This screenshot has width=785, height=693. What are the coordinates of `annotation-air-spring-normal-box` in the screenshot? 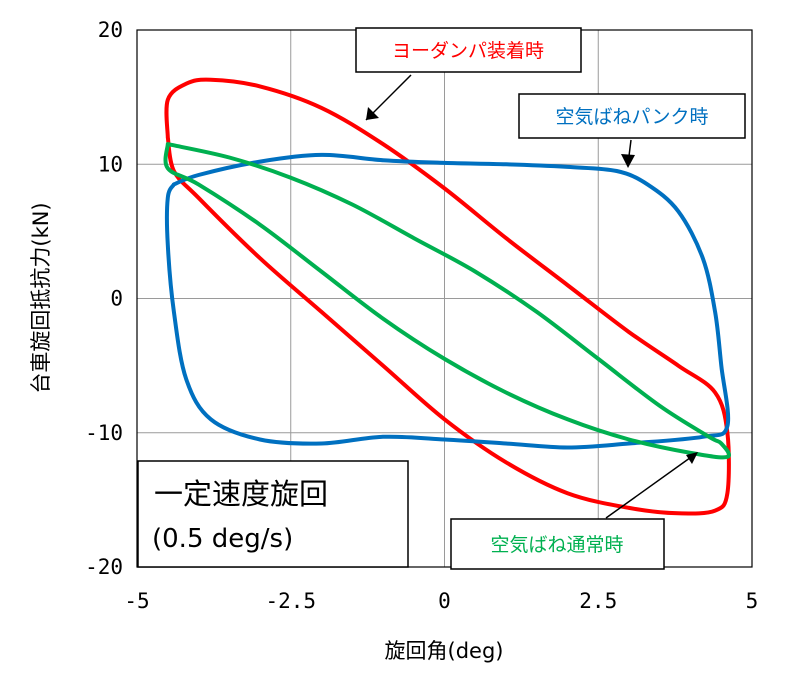 It's located at (557, 544).